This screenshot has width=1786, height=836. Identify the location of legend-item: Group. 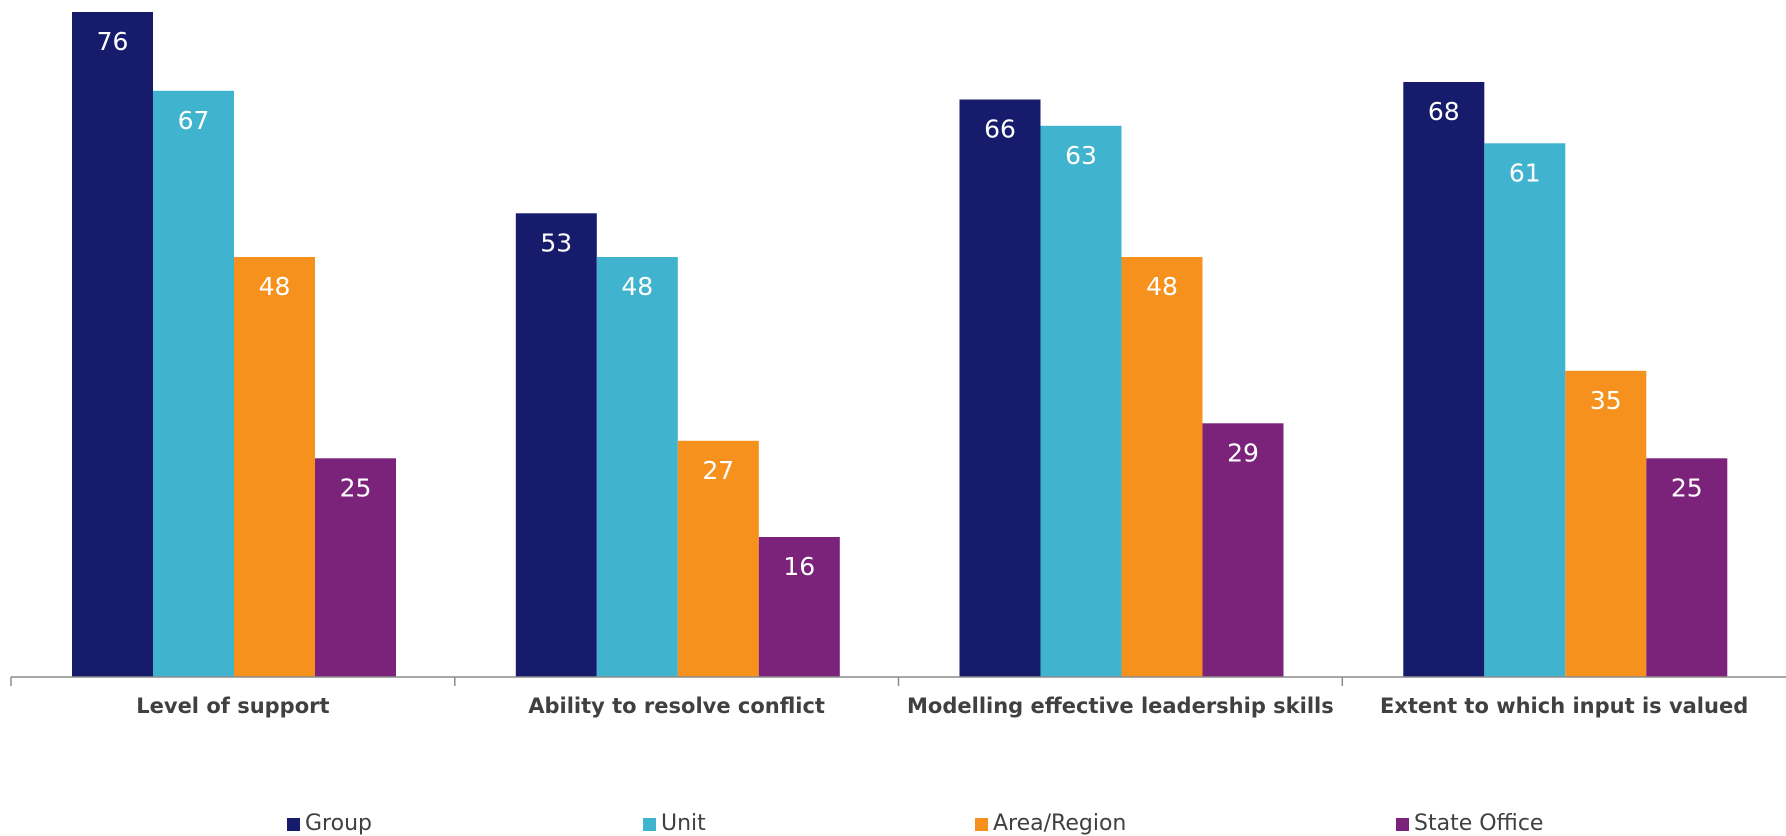
(329, 824).